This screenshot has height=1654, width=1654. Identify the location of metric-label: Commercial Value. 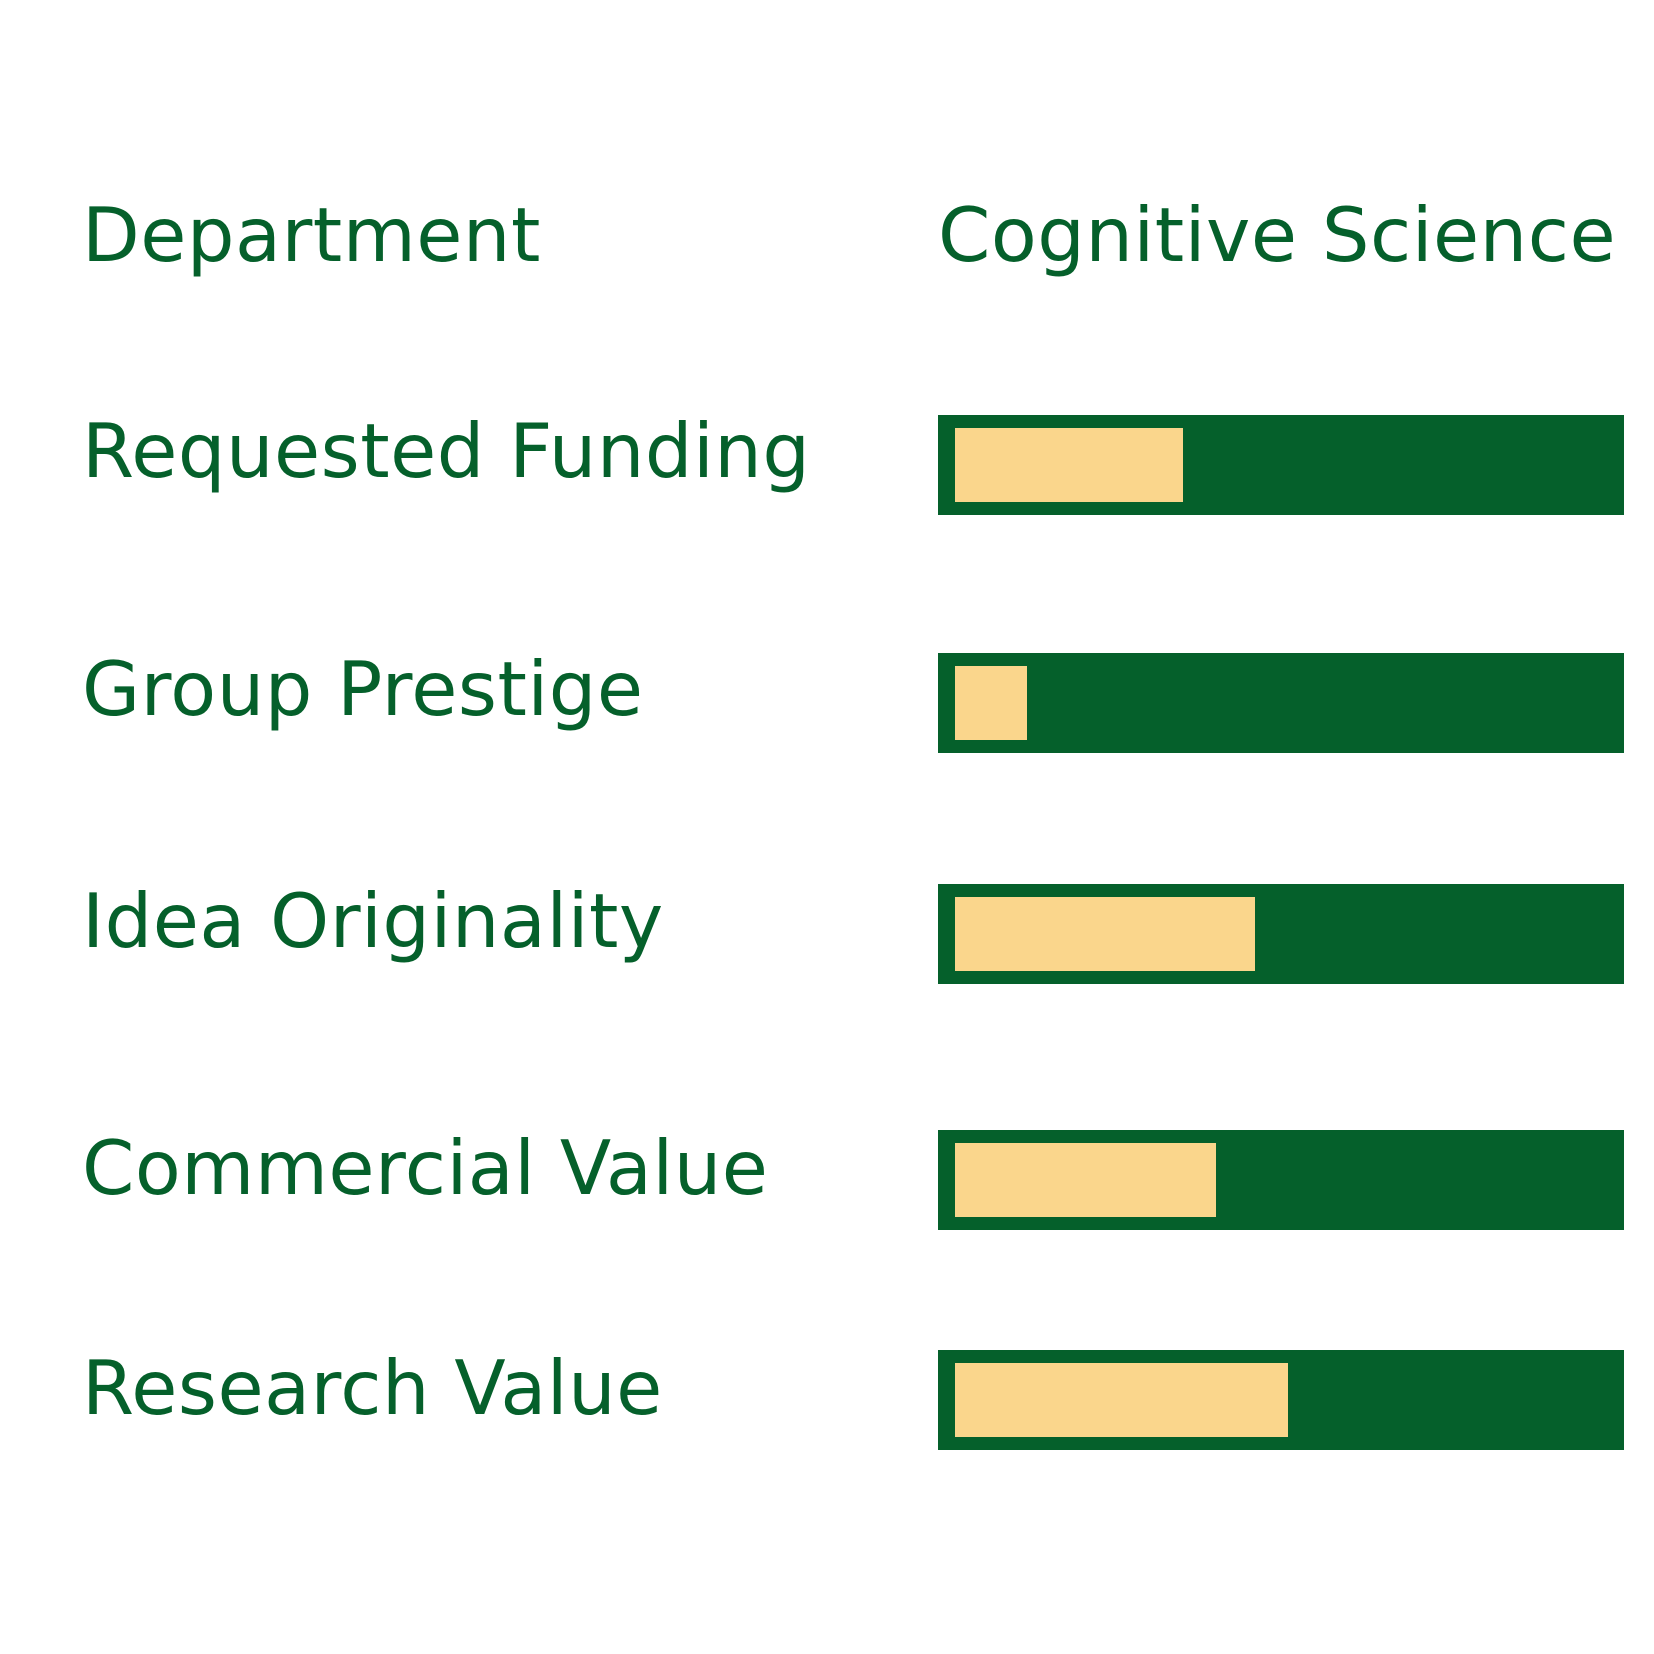
(425, 1168).